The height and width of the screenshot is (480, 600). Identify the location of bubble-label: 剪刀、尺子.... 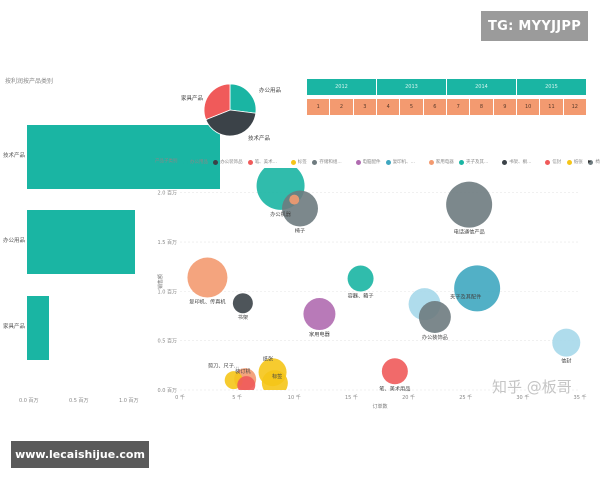
(223, 365).